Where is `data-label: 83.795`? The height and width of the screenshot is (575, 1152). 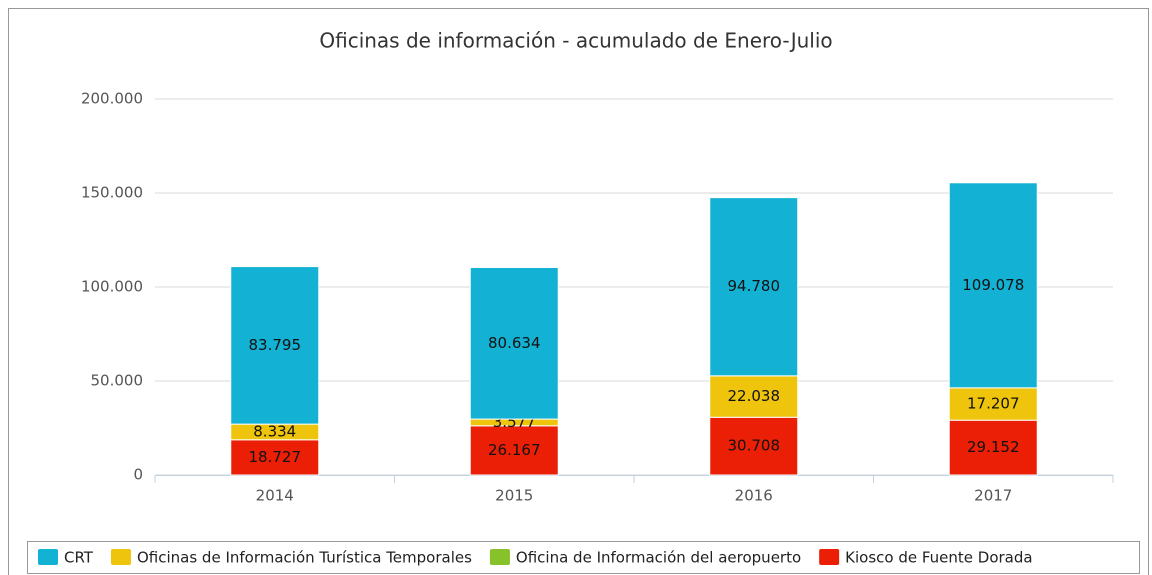
data-label: 83.795 is located at coordinates (275, 345).